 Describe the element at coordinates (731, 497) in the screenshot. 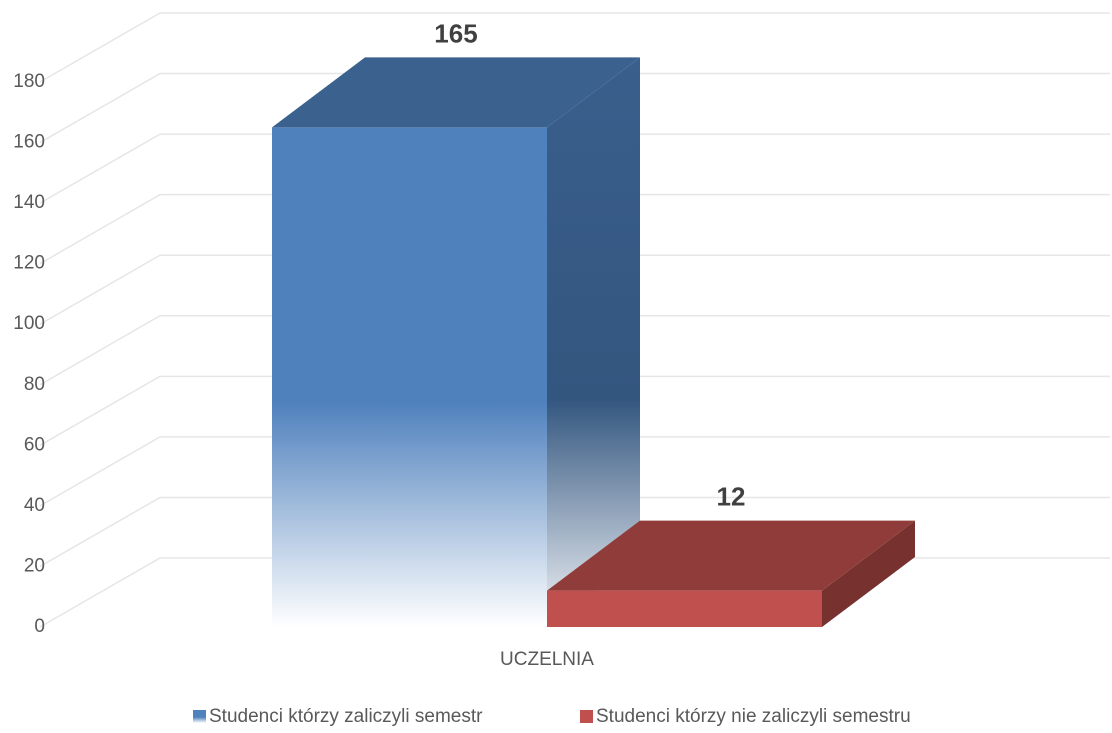

I see `value-label: 12` at that location.